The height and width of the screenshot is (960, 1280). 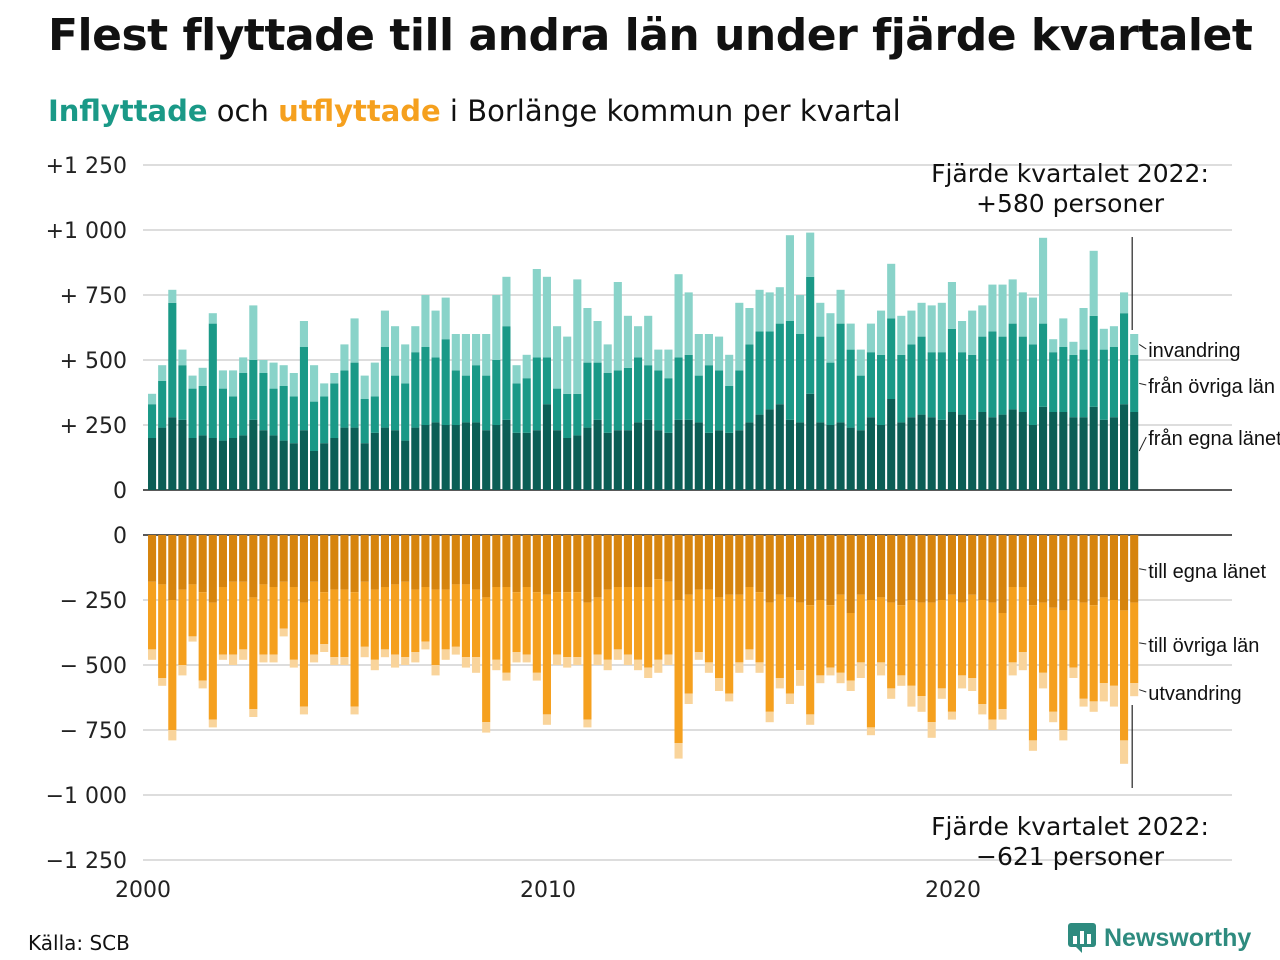 What do you see at coordinates (548, 890) in the screenshot?
I see `x-tick-label: 2010` at bounding box center [548, 890].